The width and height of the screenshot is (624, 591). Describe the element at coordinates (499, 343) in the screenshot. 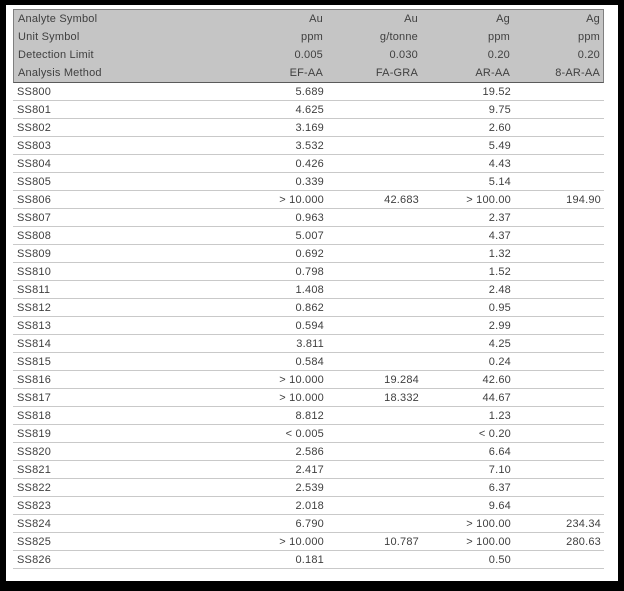

I see `value-cell: 4.25` at that location.